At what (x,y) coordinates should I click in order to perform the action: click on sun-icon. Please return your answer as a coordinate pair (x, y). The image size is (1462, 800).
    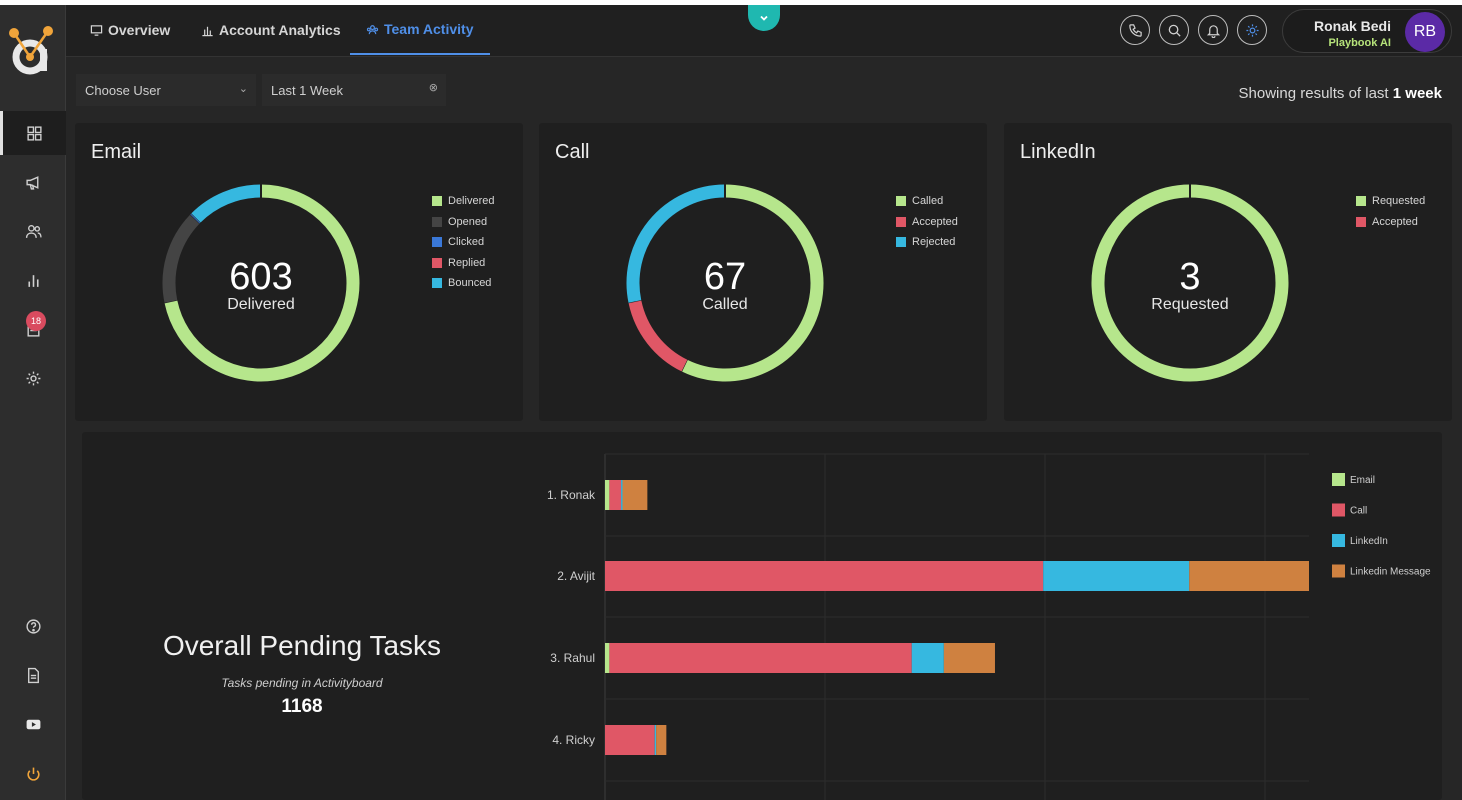
    Looking at the image, I should click on (1252, 30).